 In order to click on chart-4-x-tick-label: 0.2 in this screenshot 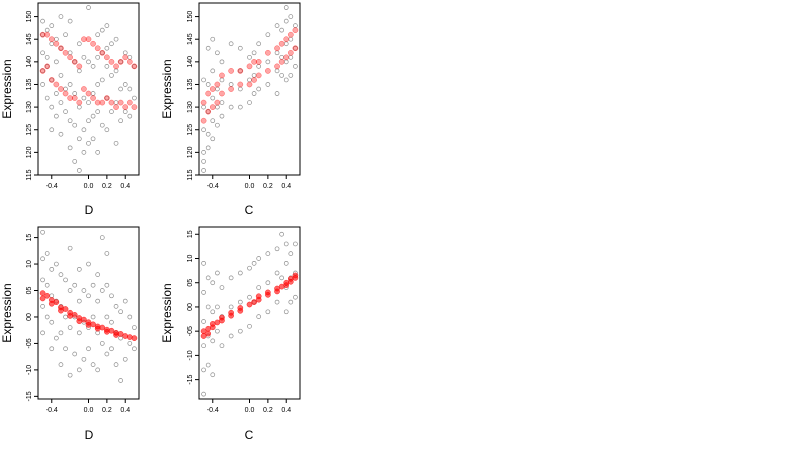, I will do `click(268, 410)`.